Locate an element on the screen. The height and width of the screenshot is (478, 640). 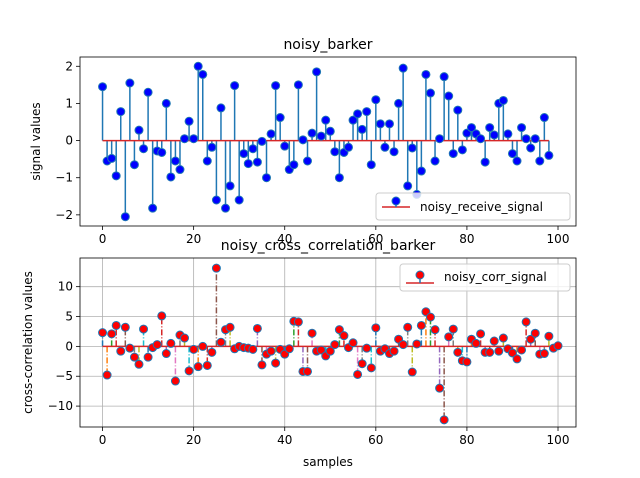
x-axis-label: samples is located at coordinates (328, 462).